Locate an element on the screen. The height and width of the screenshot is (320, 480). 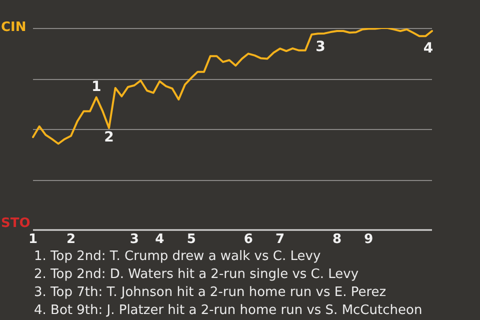
text: 4. Bot 9th: J. Platzer hit a 2-run home run vs S. McCutcheon is located at coordinates (228, 311).